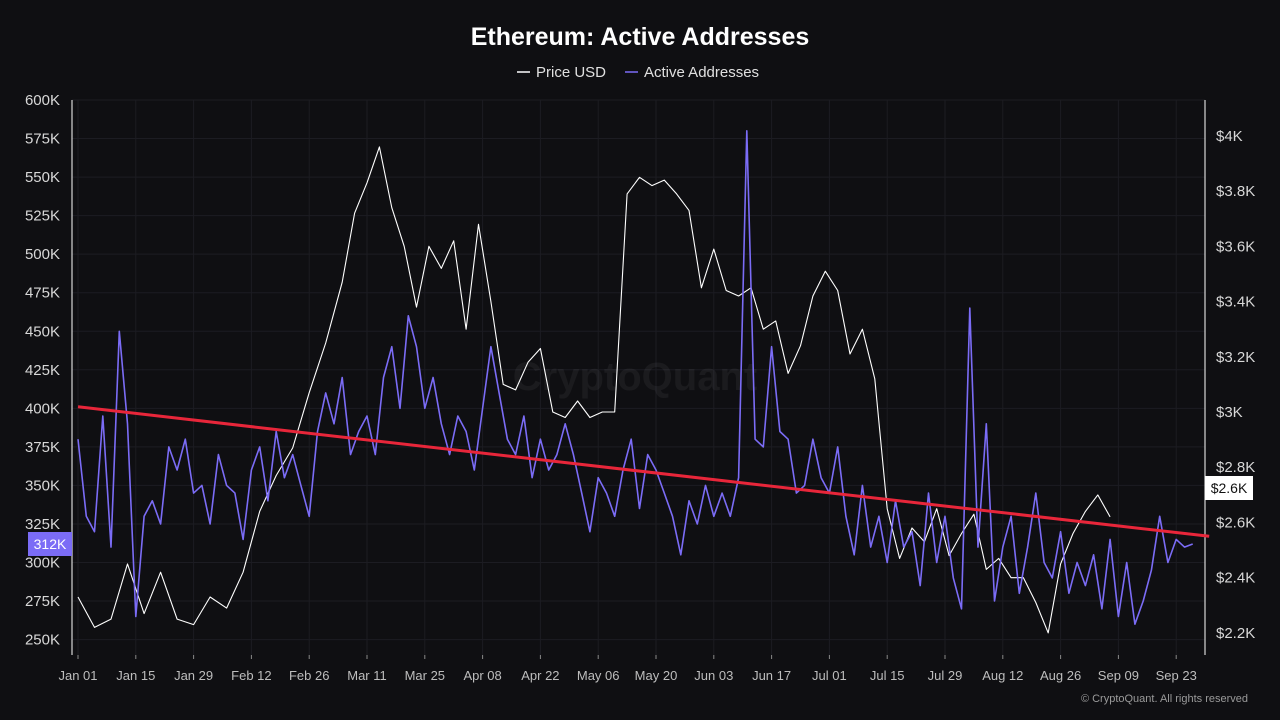 This screenshot has height=720, width=1280. I want to click on badge-left-value: 312K, so click(50, 544).